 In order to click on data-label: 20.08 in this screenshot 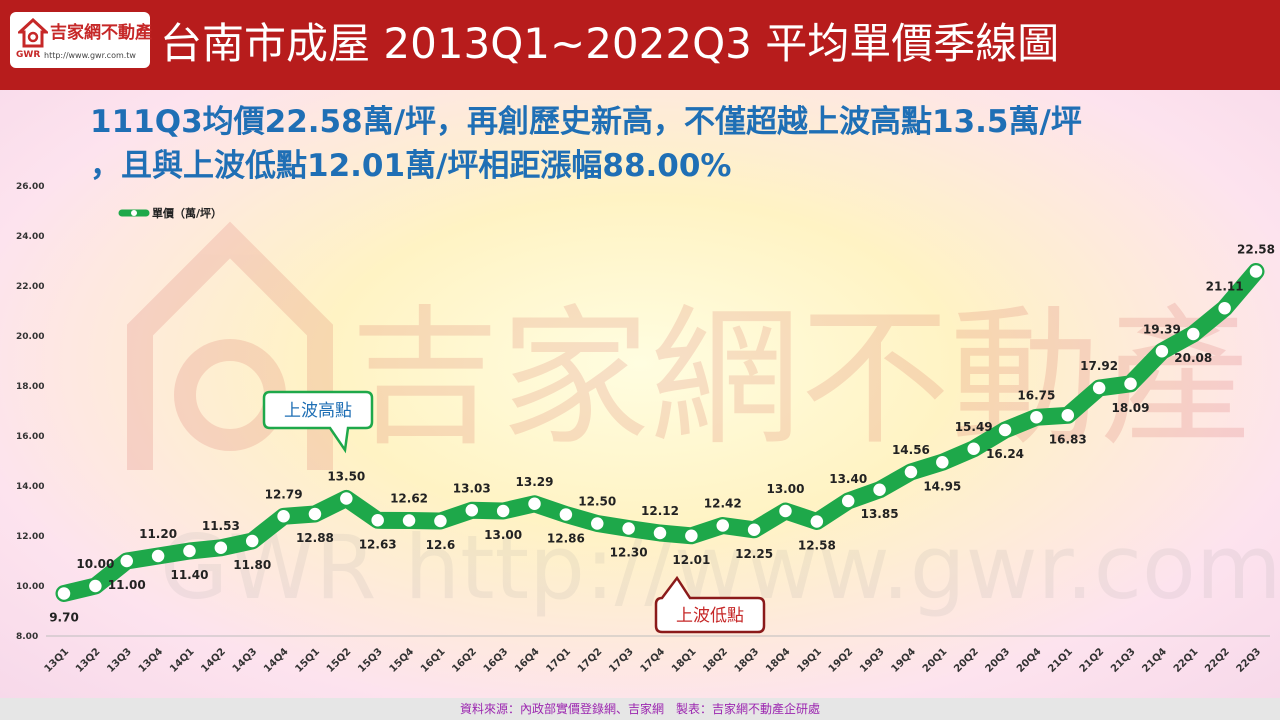, I will do `click(1193, 358)`.